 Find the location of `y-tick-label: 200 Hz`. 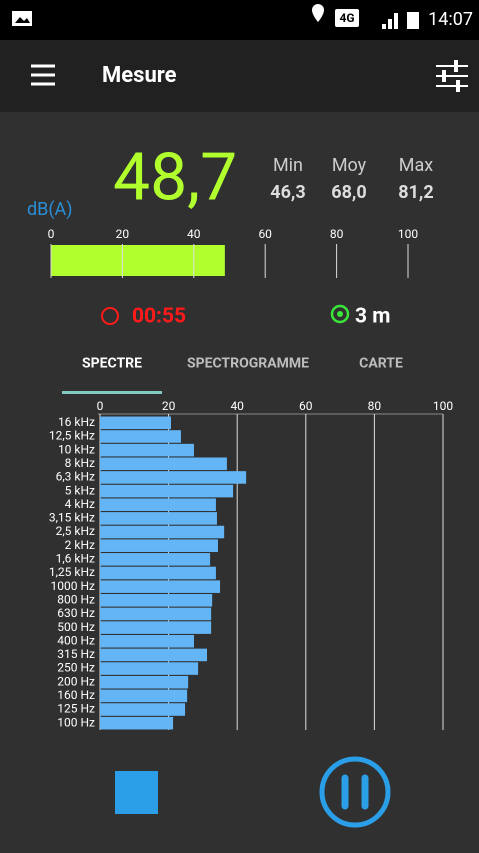

y-tick-label: 200 Hz is located at coordinates (76, 681).